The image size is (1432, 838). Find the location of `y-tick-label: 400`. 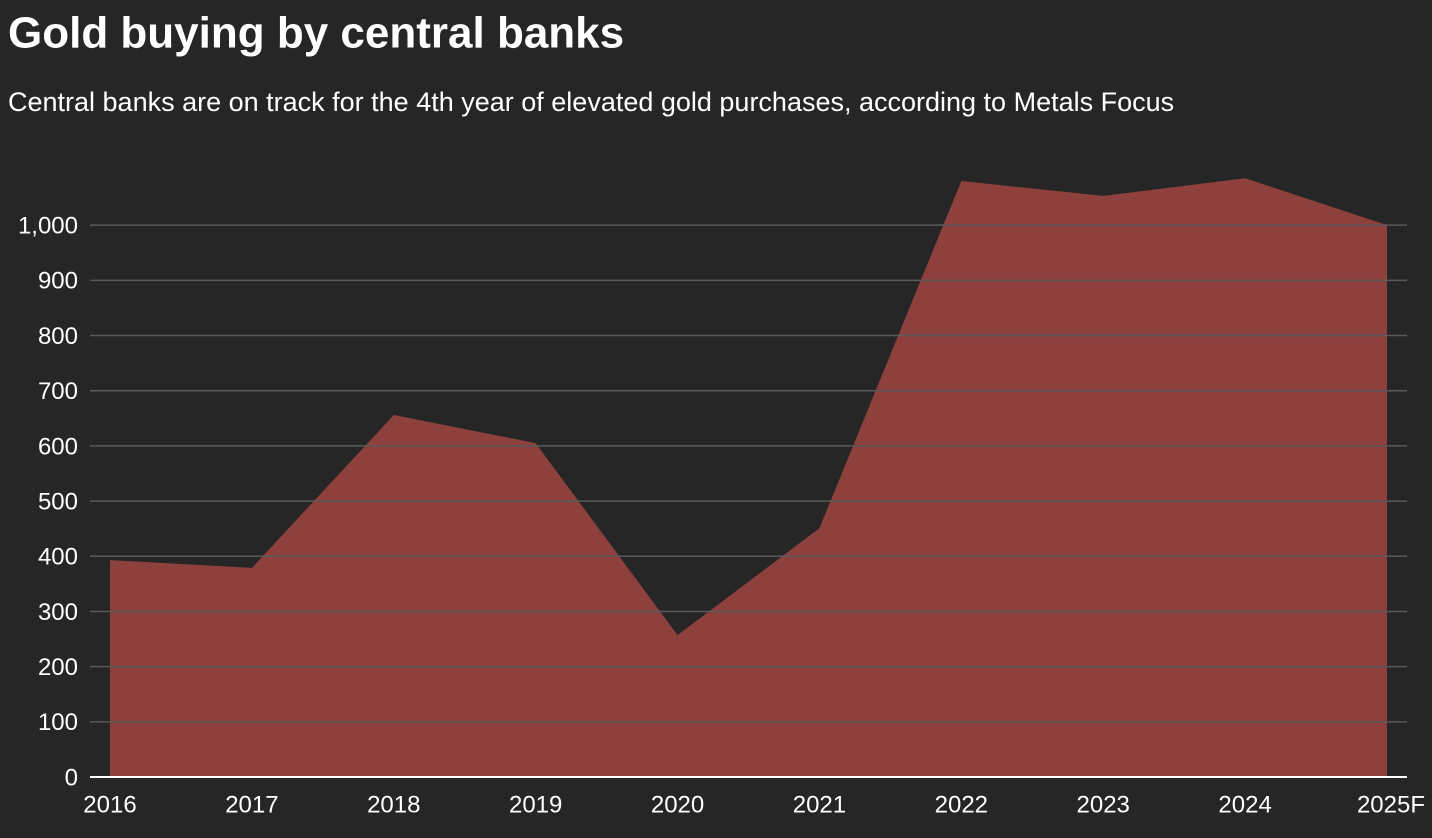

y-tick-label: 400 is located at coordinates (58, 557).